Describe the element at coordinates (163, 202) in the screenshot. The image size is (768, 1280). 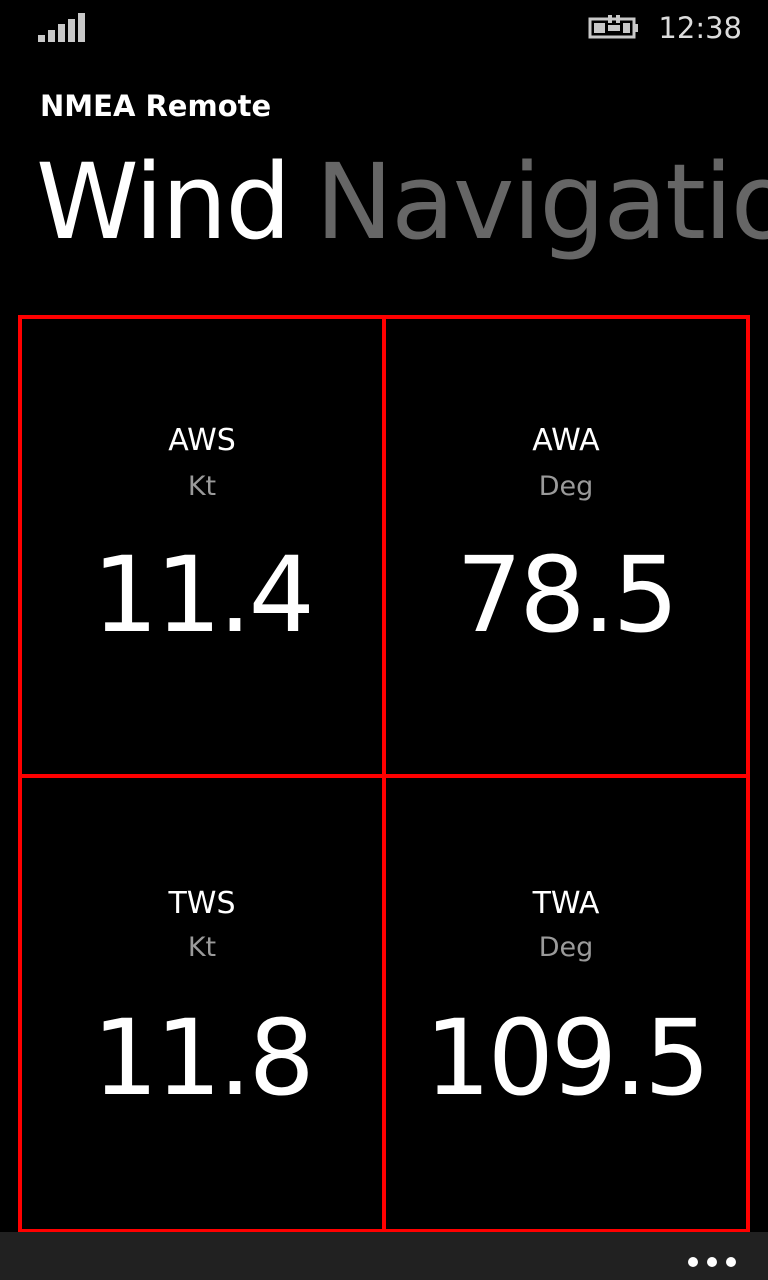
I see `pivot-item-wind: Wind` at that location.